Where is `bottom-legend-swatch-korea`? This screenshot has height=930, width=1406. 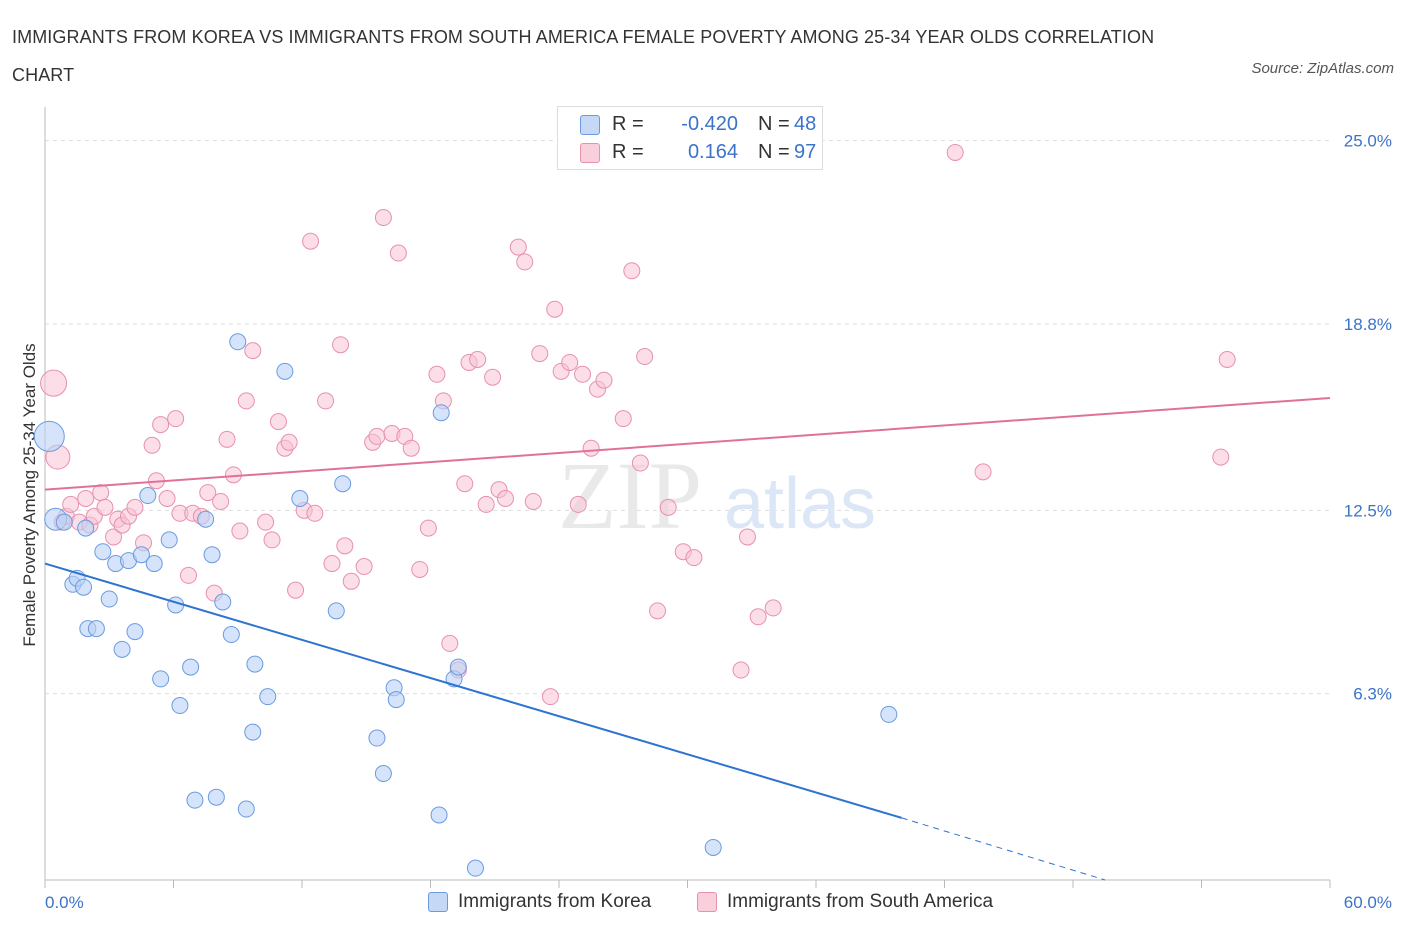 bottom-legend-swatch-korea is located at coordinates (438, 902).